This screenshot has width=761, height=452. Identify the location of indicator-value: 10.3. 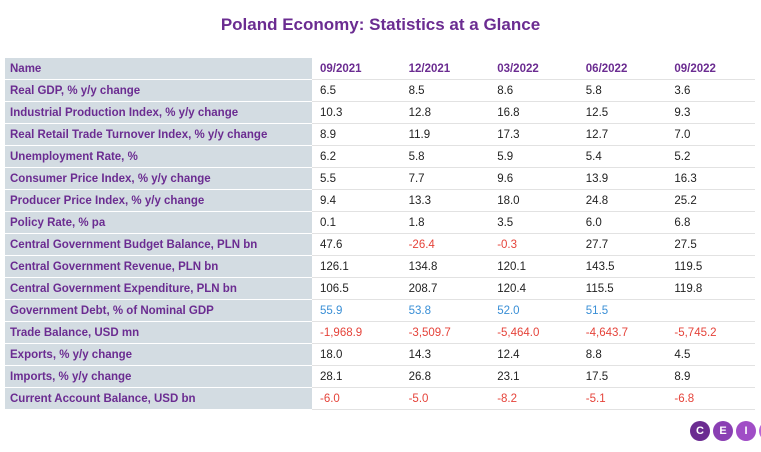
(356, 112).